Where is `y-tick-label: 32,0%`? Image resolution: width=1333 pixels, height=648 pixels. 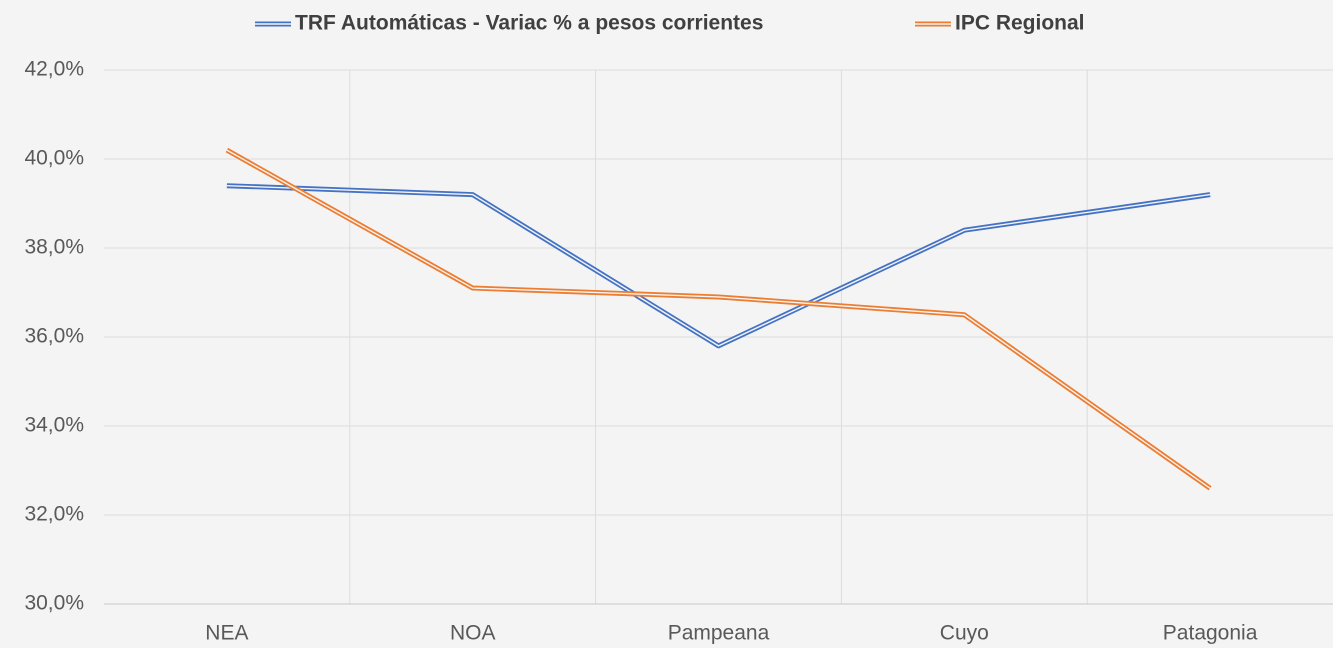 y-tick-label: 32,0% is located at coordinates (54, 514).